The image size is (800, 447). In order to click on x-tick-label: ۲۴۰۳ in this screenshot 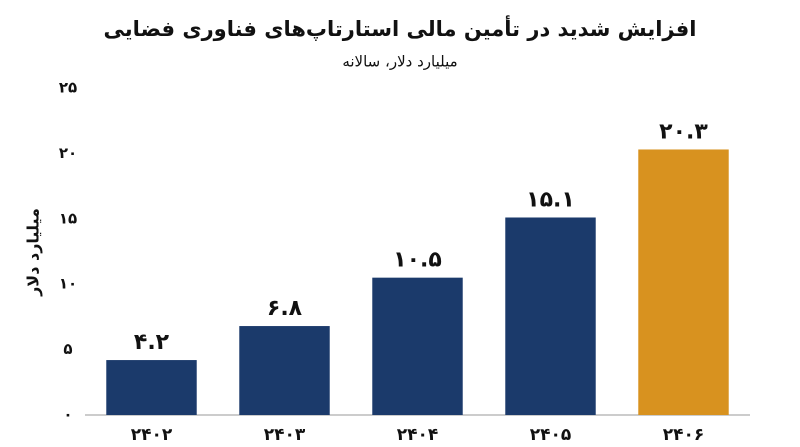, I will do `click(285, 435)`.